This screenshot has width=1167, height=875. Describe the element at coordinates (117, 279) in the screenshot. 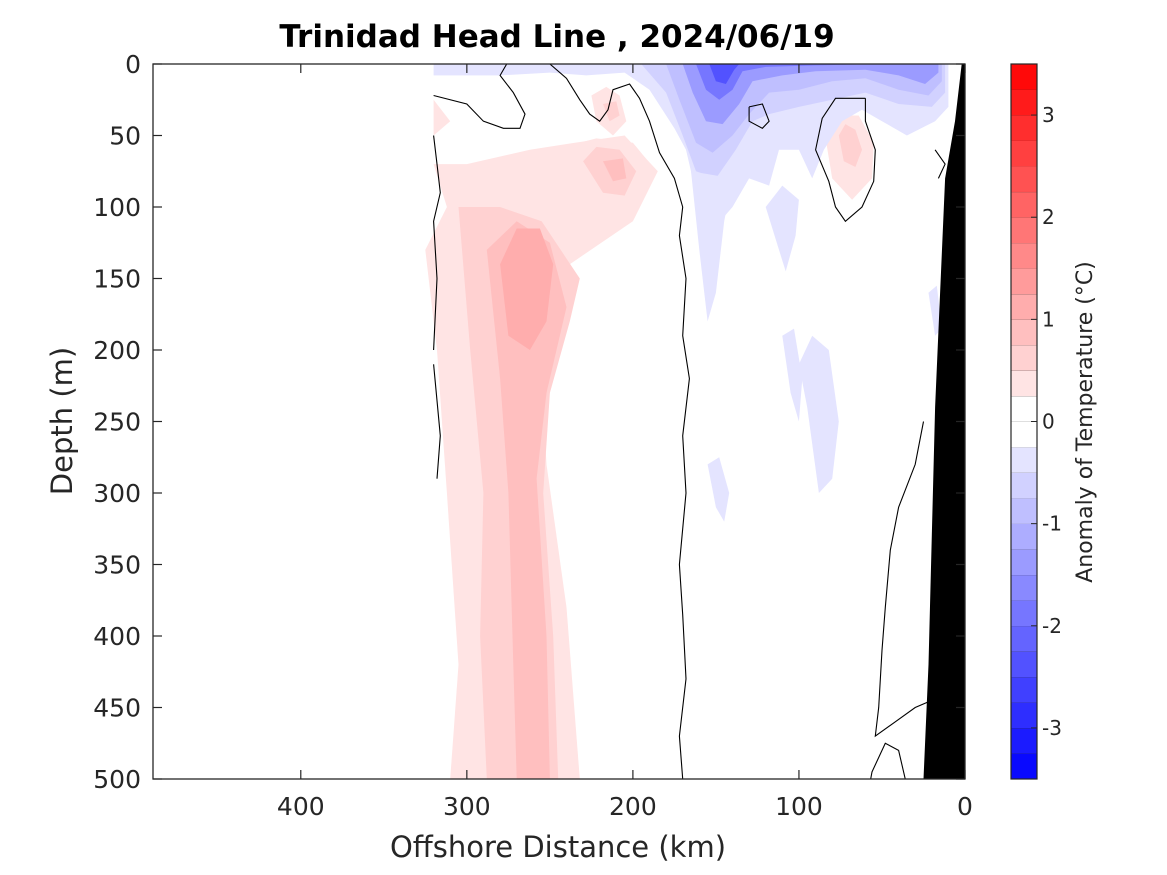

I see `y-tick-label: 150` at that location.